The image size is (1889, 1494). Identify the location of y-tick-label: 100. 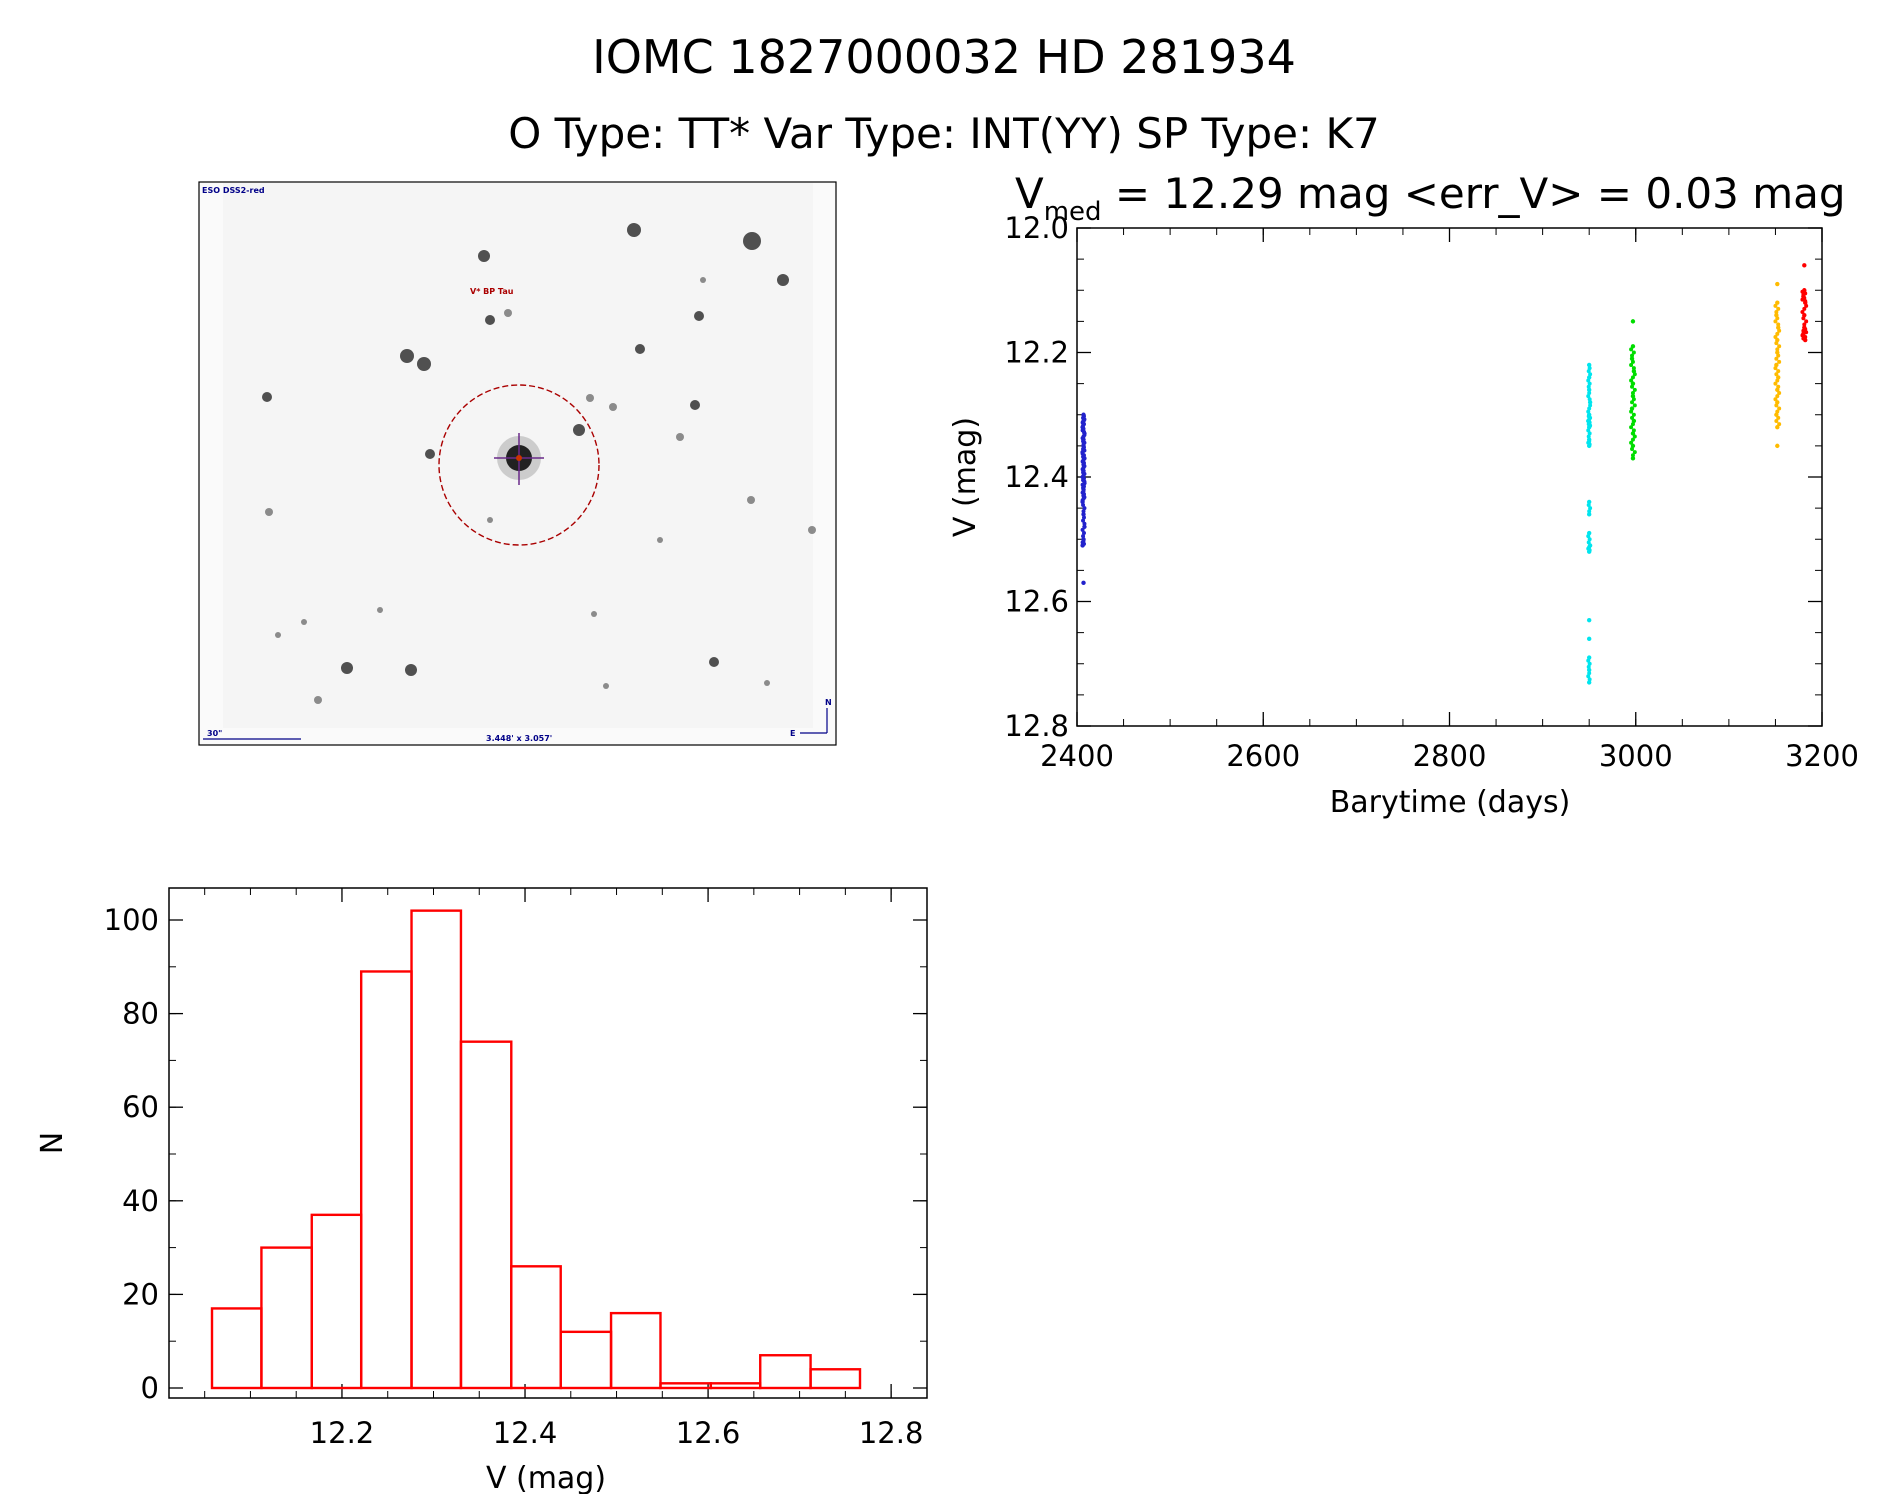
(131, 920).